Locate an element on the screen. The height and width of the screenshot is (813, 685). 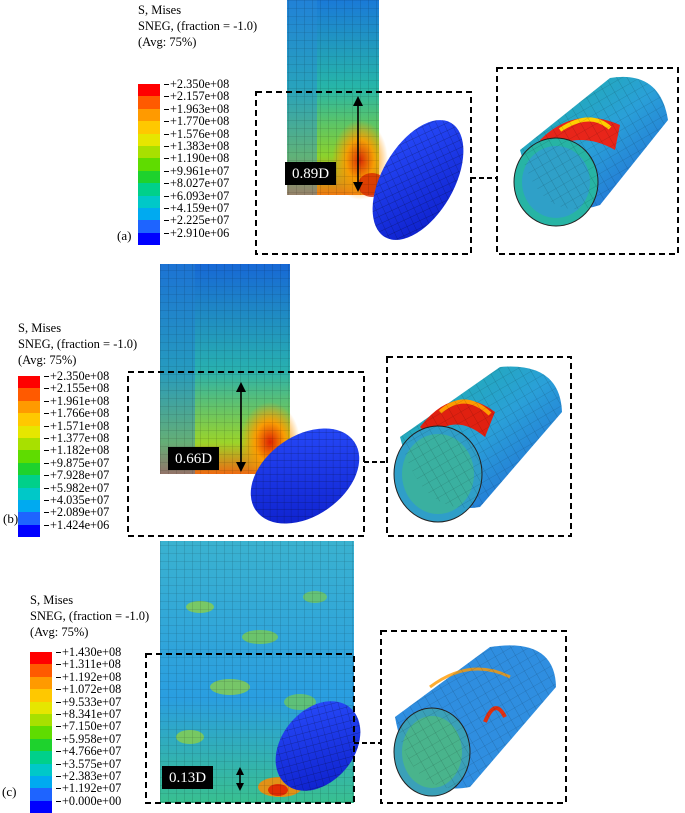
detail-box-c is located at coordinates (473, 717).